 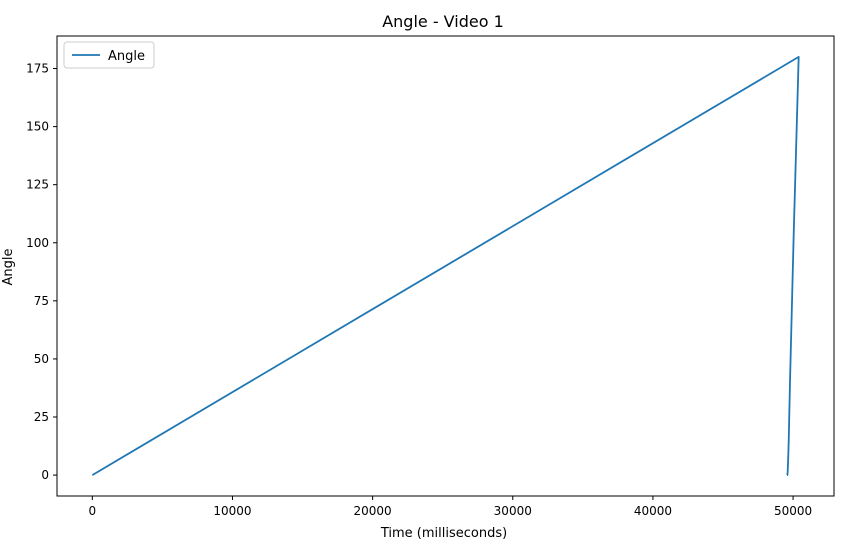 What do you see at coordinates (513, 511) in the screenshot?
I see `x-tick-label: 30000` at bounding box center [513, 511].